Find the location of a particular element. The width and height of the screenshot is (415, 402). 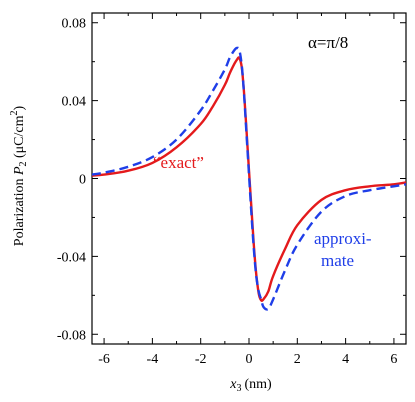

x-tick-label: -4 is located at coordinates (153, 359).